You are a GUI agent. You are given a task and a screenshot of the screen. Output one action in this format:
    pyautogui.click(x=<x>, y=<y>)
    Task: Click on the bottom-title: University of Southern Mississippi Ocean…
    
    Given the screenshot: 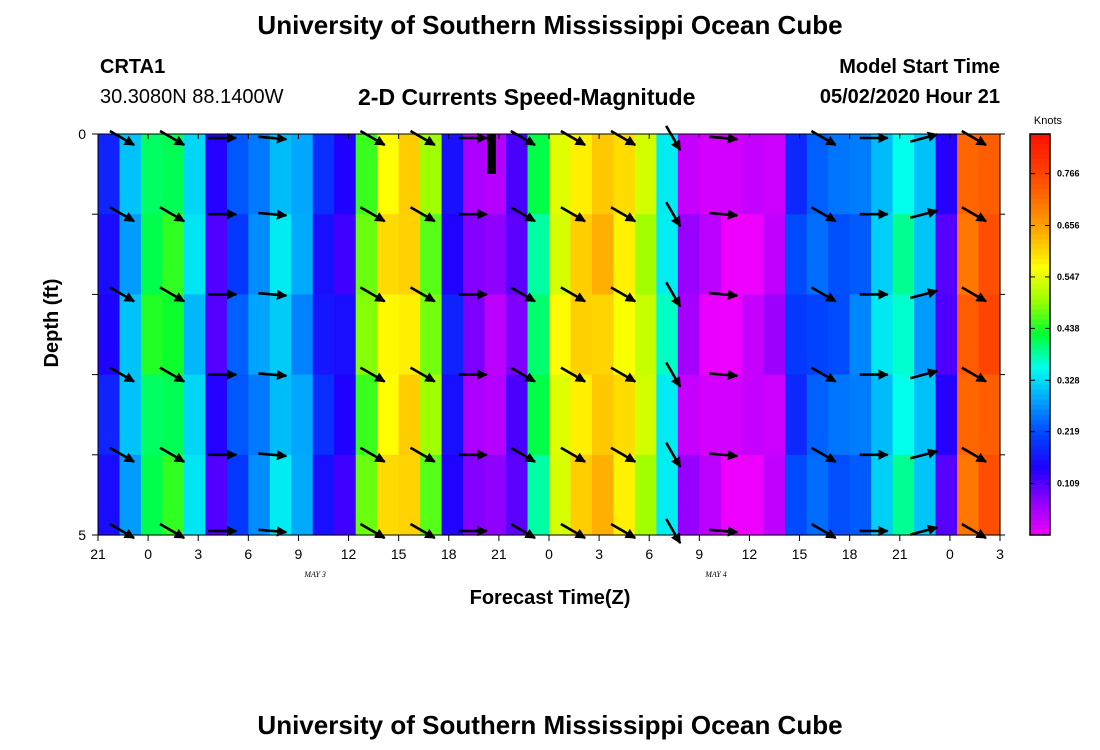 What is the action you would take?
    pyautogui.click(x=550, y=725)
    